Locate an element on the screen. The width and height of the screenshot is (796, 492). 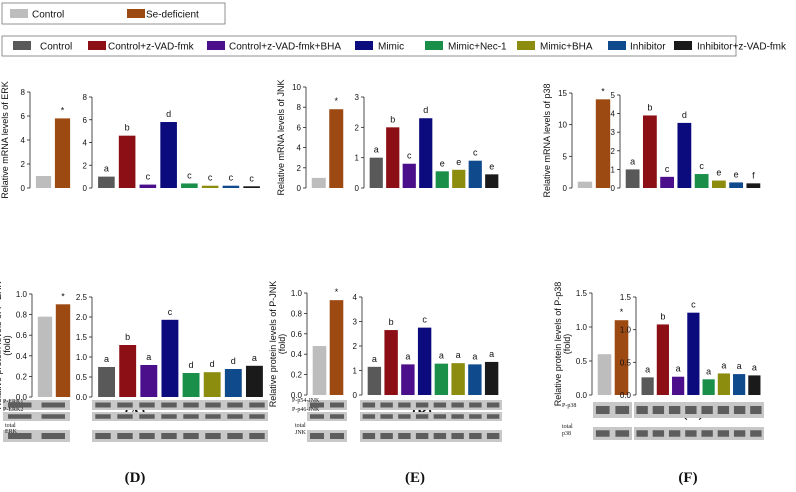
y-tick-label: 15 is located at coordinates (562, 93).